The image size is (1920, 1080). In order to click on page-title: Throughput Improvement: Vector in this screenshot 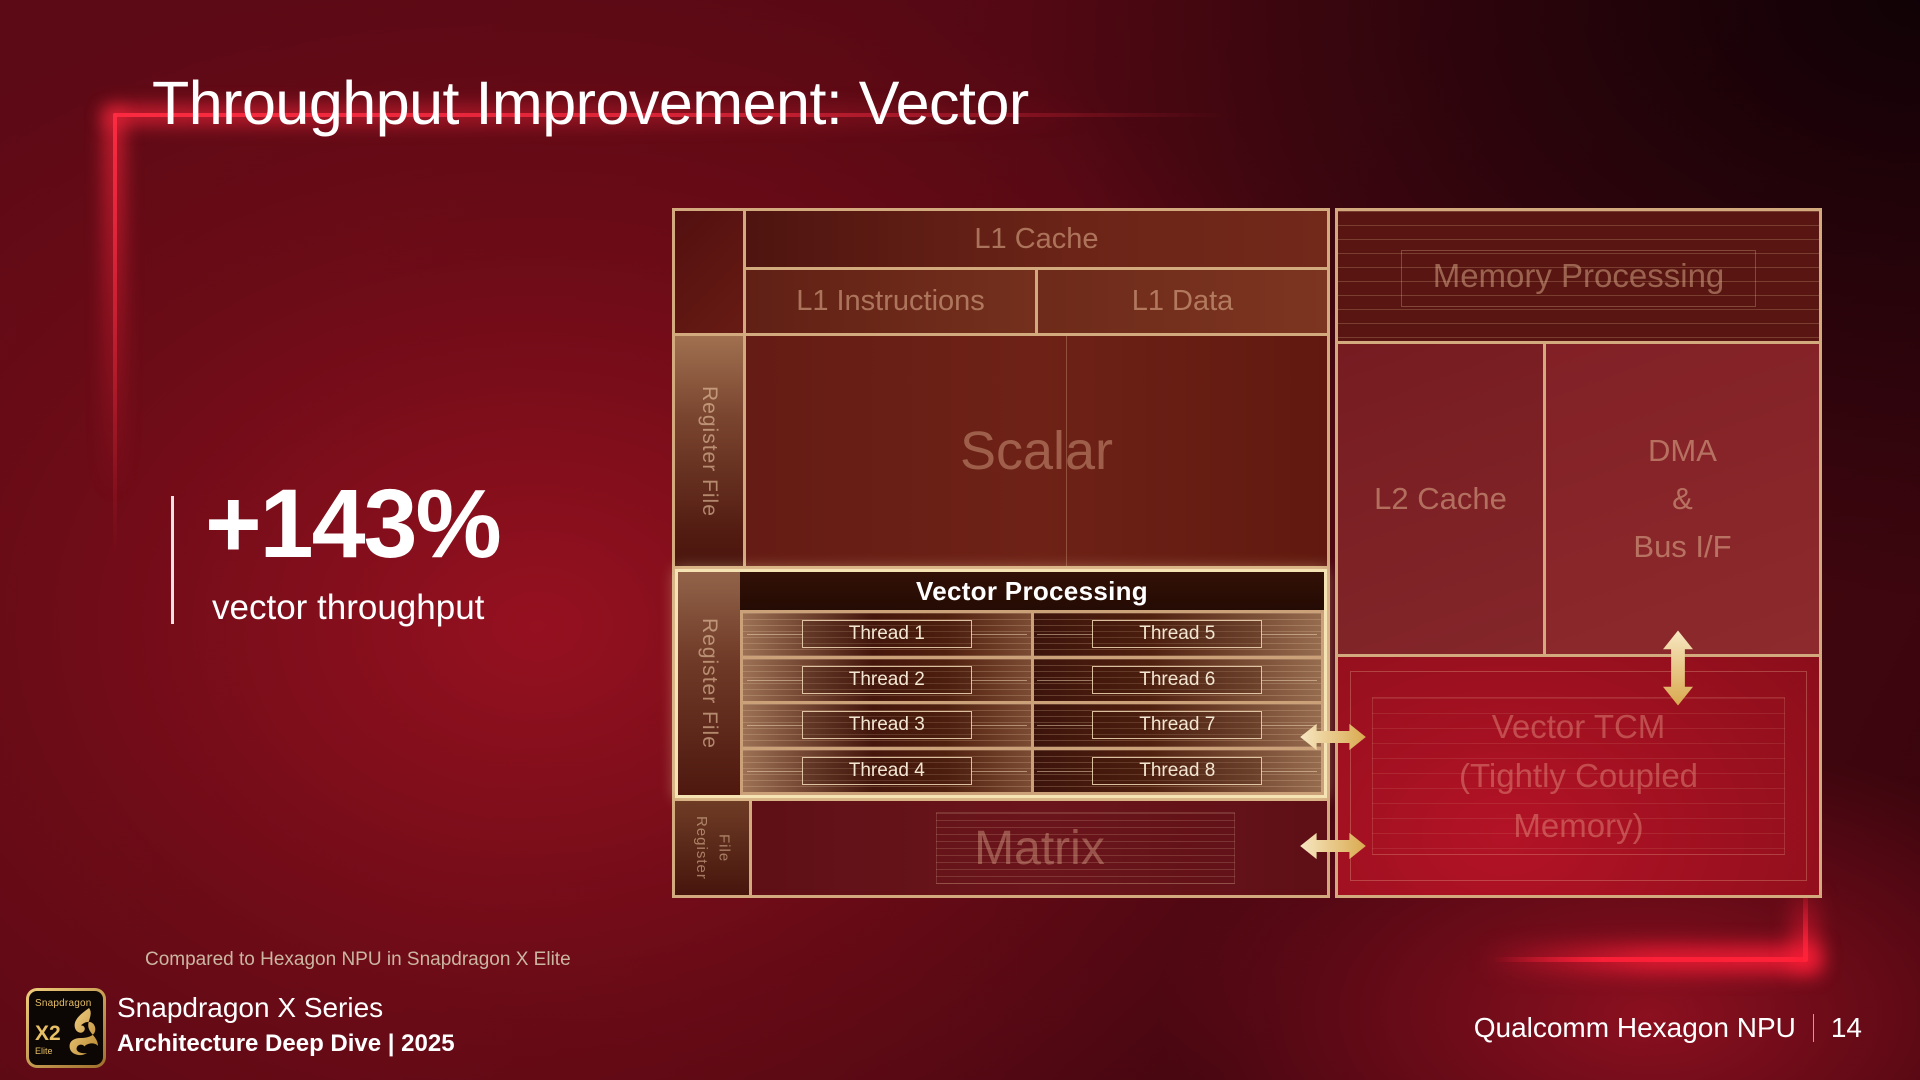, I will do `click(590, 103)`.